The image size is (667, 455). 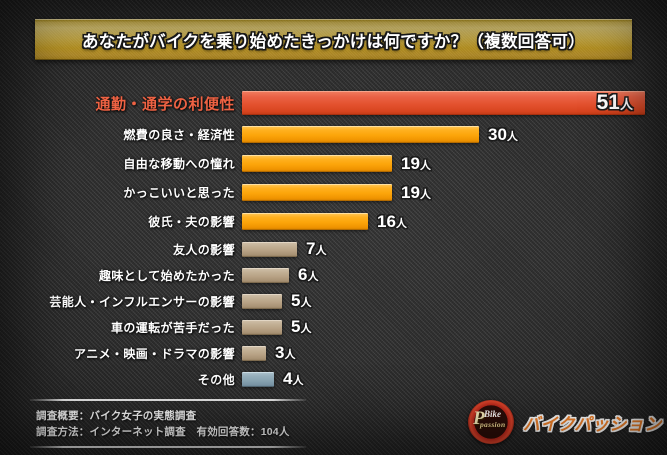 I want to click on bar: 3人, so click(x=268, y=352).